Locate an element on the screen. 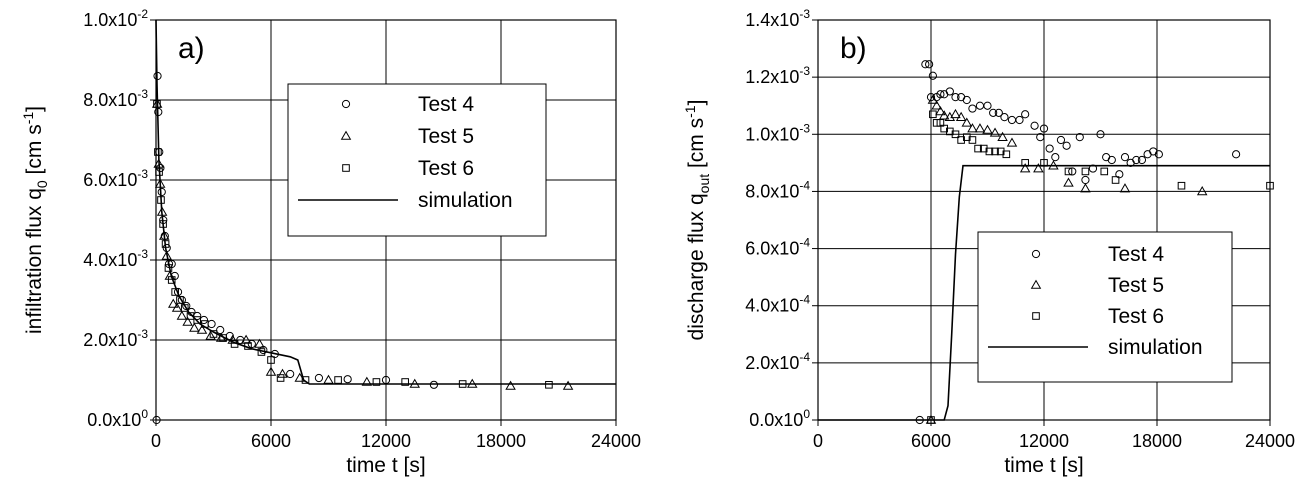 This screenshot has width=1299, height=503. y-tick-label: 8.0x10⁻³ is located at coordinates (115, 98).